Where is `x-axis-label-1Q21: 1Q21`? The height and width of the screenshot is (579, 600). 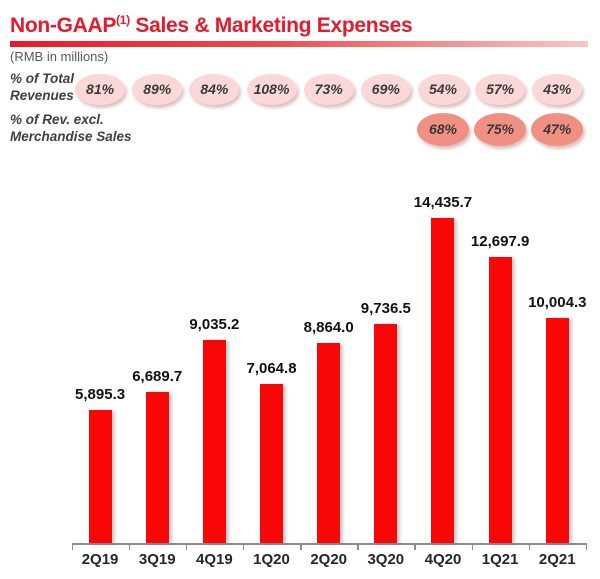 x-axis-label-1Q21: 1Q21 is located at coordinates (500, 559).